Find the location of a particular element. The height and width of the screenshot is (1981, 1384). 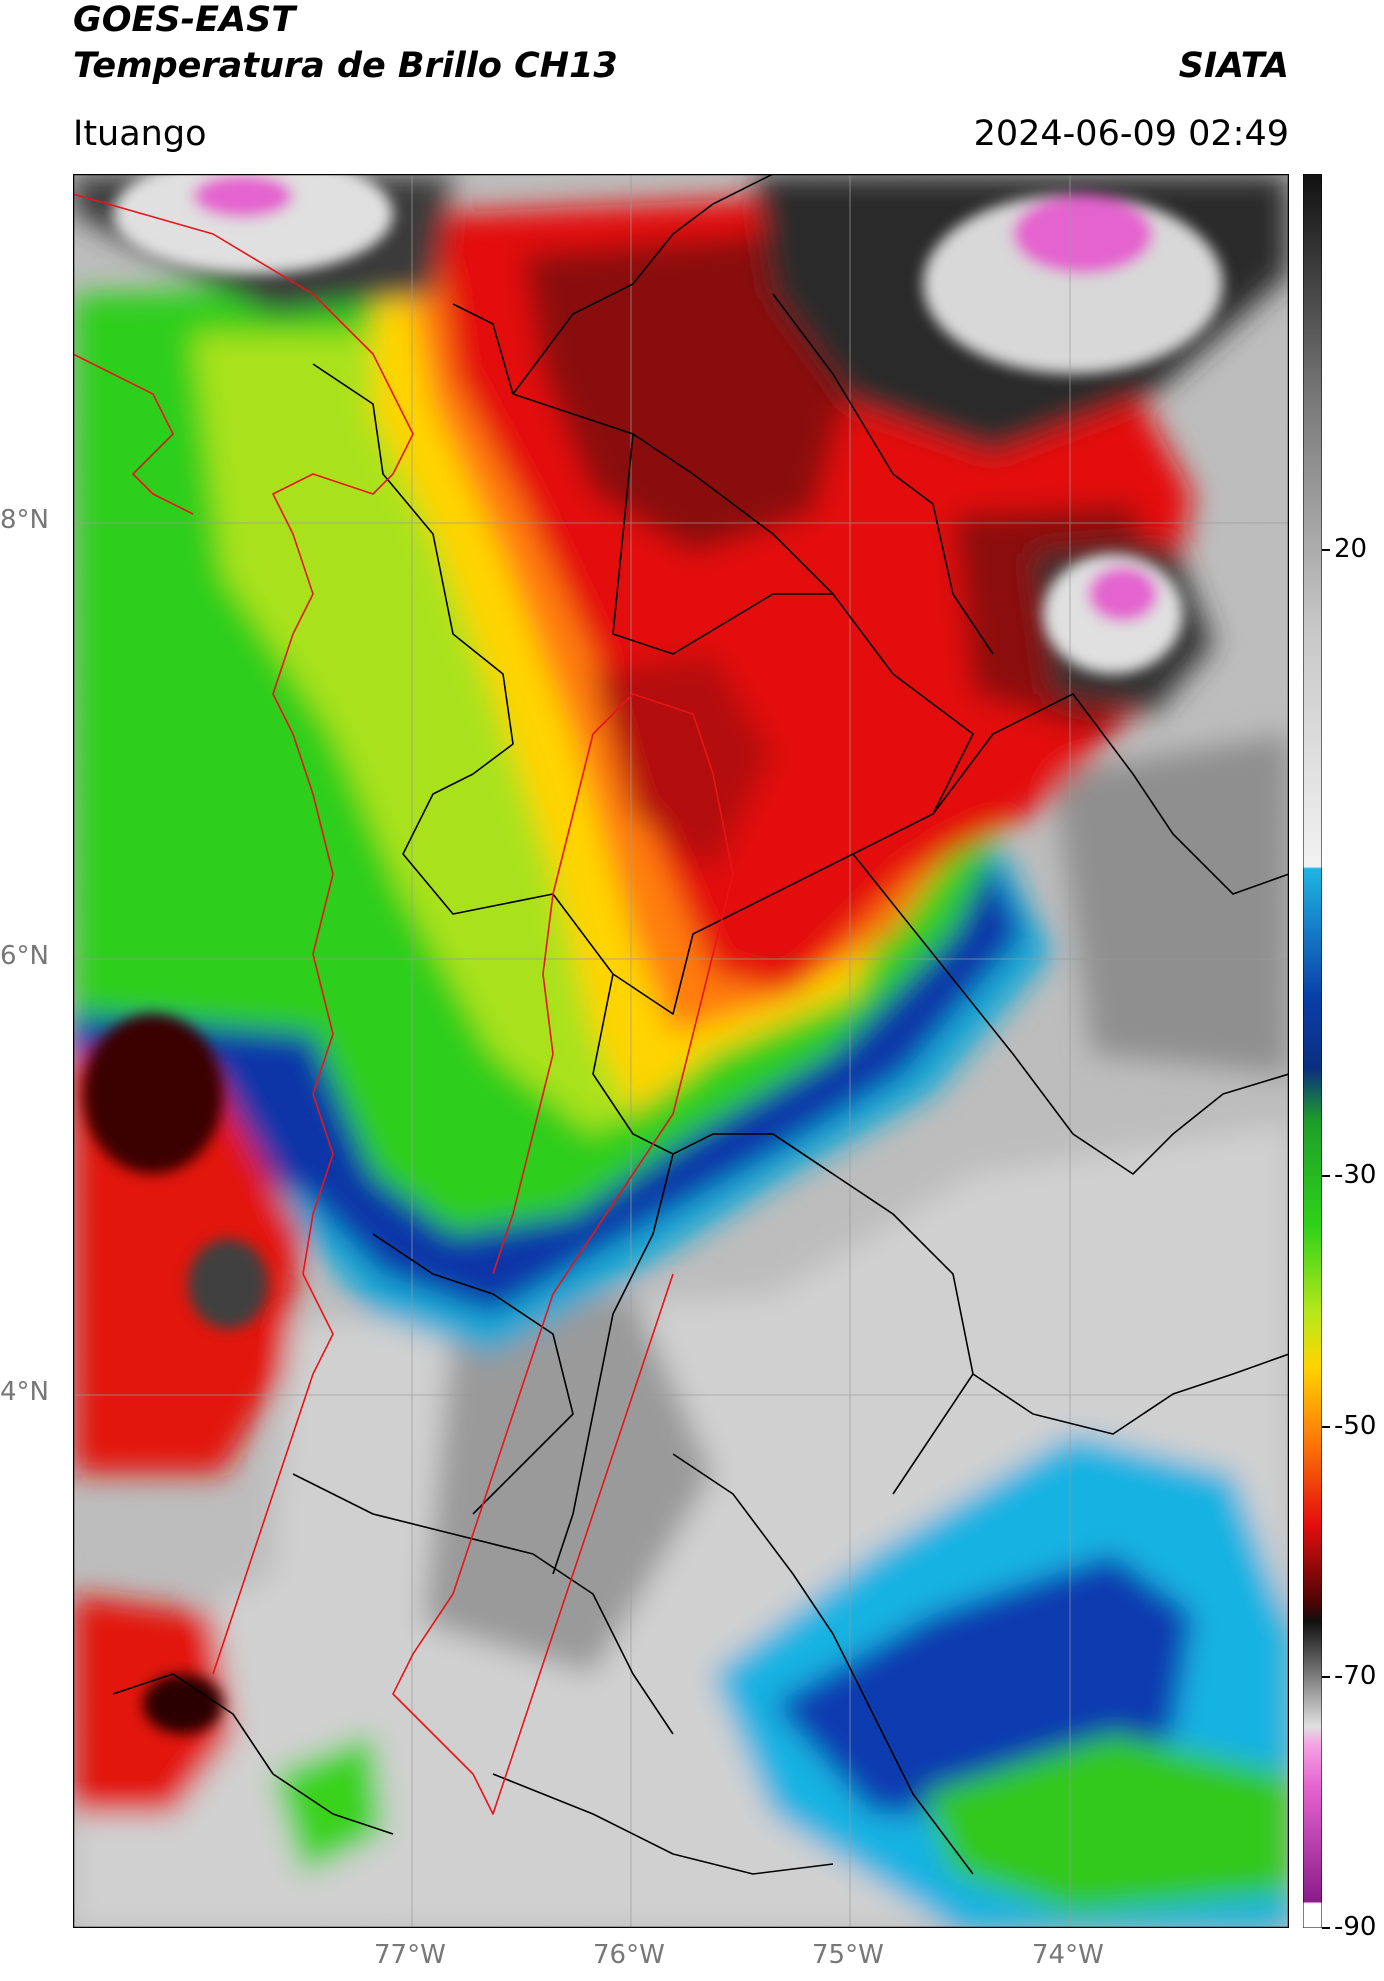

colorbar-tick-label: -50 is located at coordinates (1355, 1425).